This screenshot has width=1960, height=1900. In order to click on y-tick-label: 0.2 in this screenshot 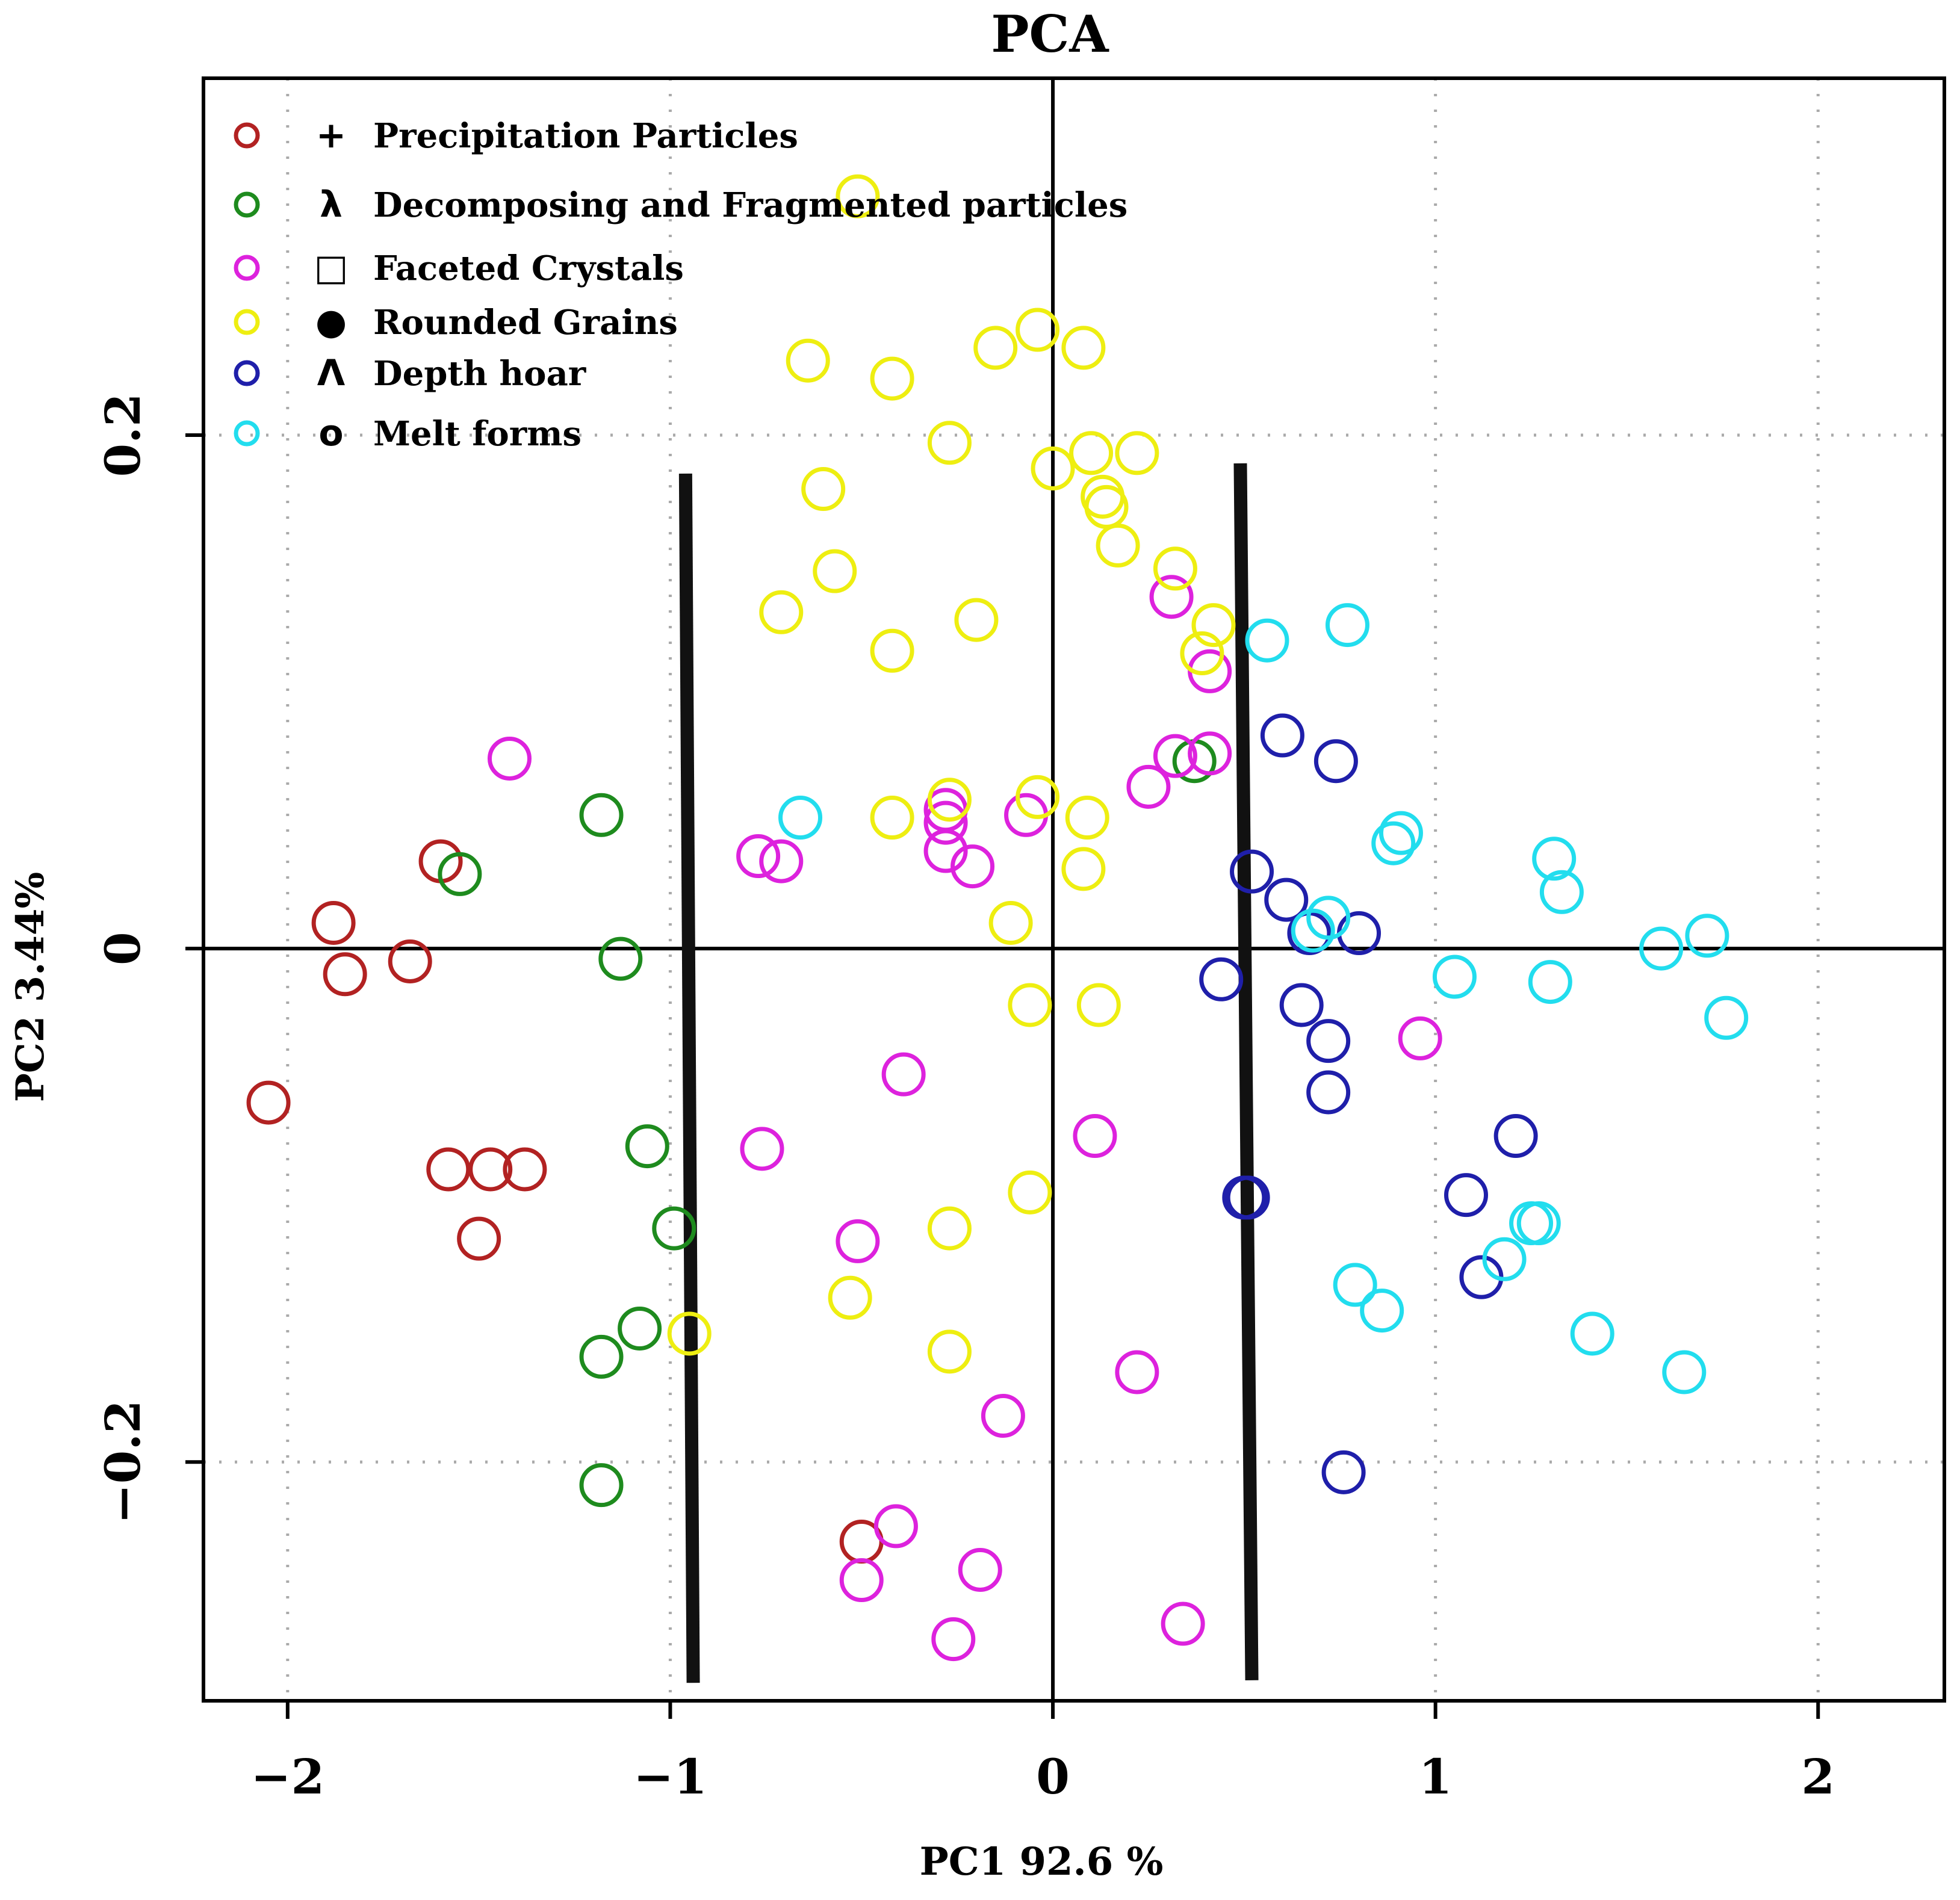, I will do `click(123, 435)`.